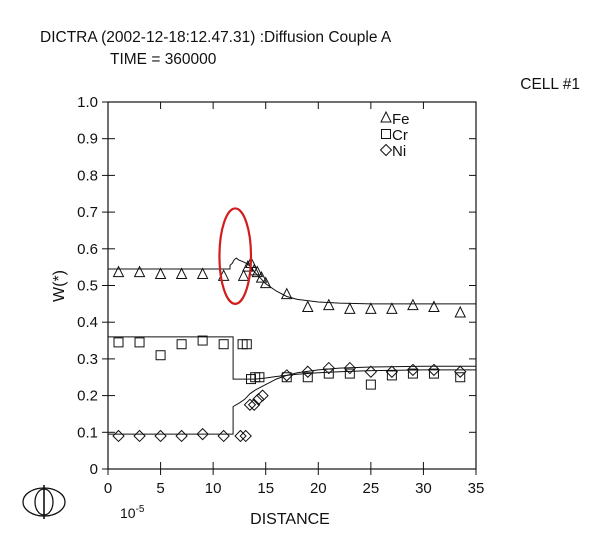 Image resolution: width=598 pixels, height=545 pixels. What do you see at coordinates (87, 359) in the screenshot?
I see `y-tick-label: 0.3` at bounding box center [87, 359].